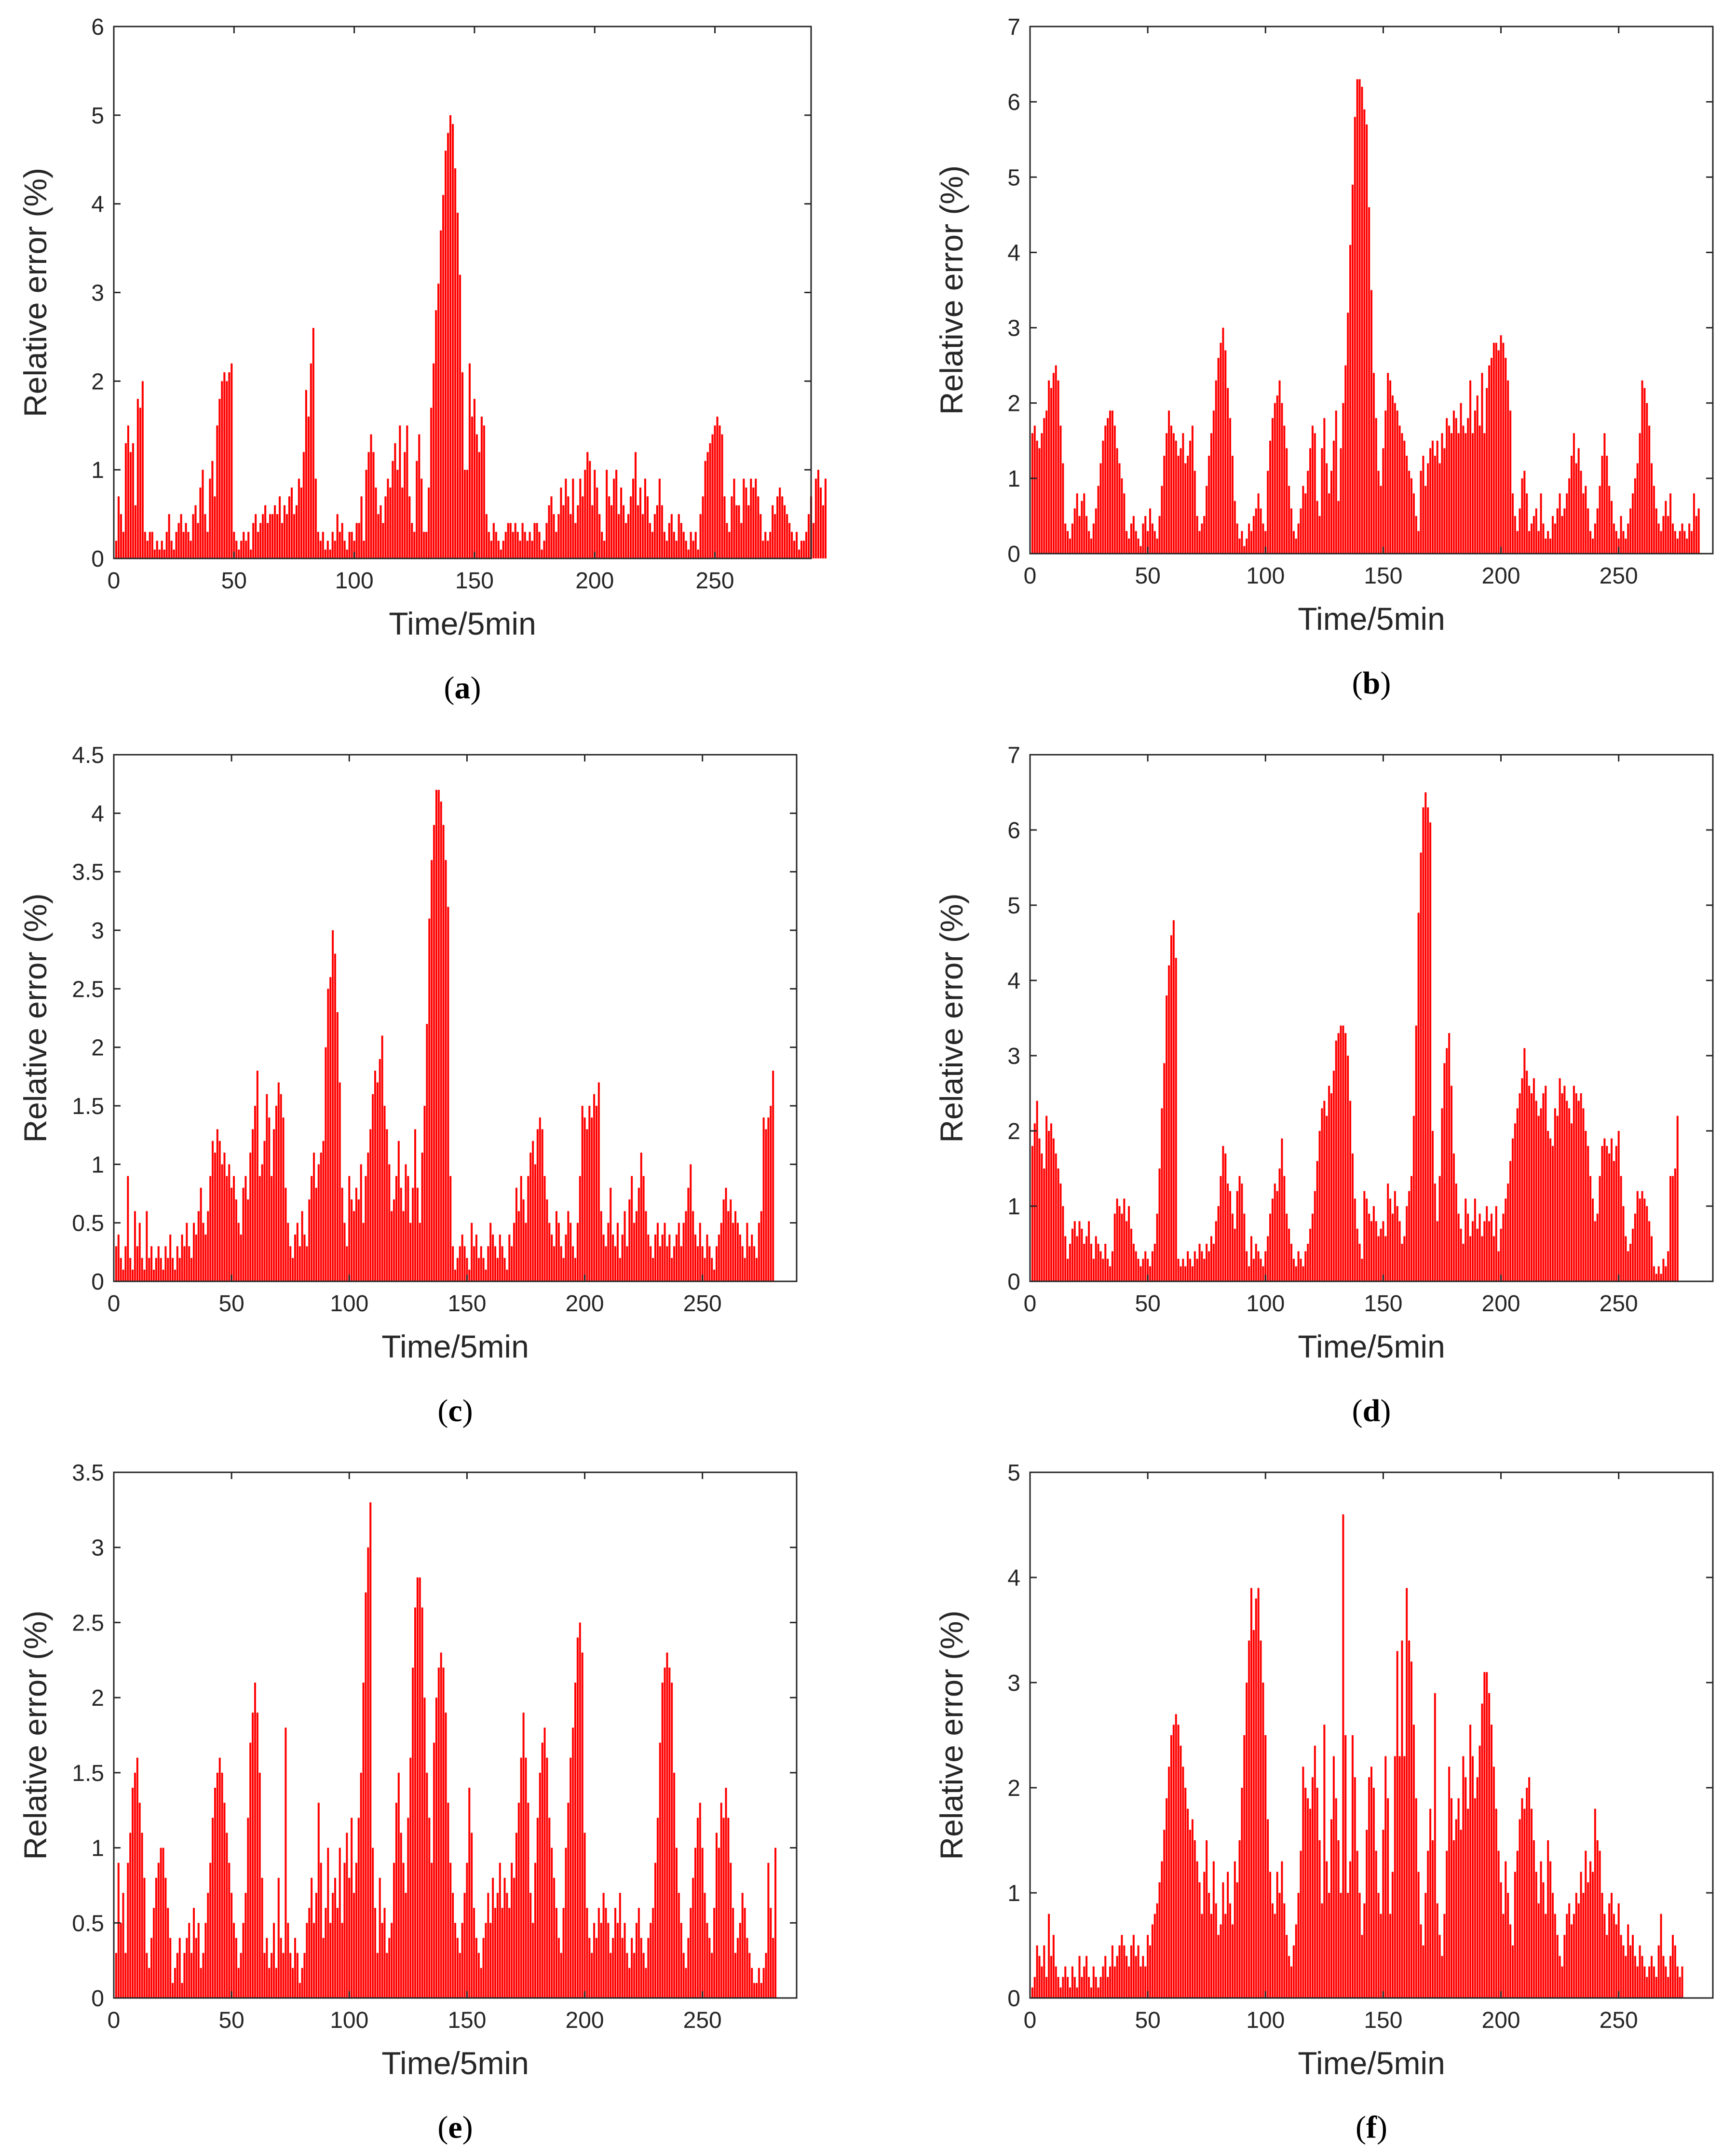  Describe the element at coordinates (98, 1282) in the screenshot. I see `y-tick-label: 0` at that location.